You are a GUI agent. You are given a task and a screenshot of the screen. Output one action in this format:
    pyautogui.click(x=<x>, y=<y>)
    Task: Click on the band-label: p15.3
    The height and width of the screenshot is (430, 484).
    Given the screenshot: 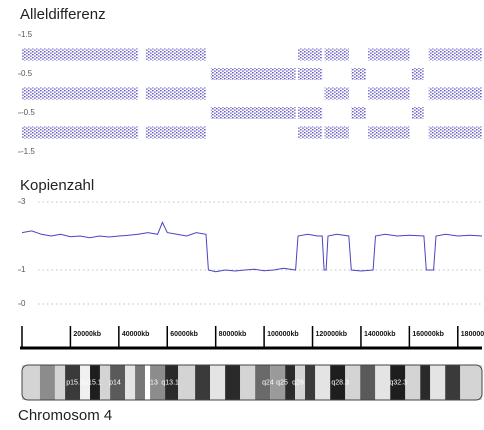 What is the action you would take?
    pyautogui.click(x=75, y=382)
    